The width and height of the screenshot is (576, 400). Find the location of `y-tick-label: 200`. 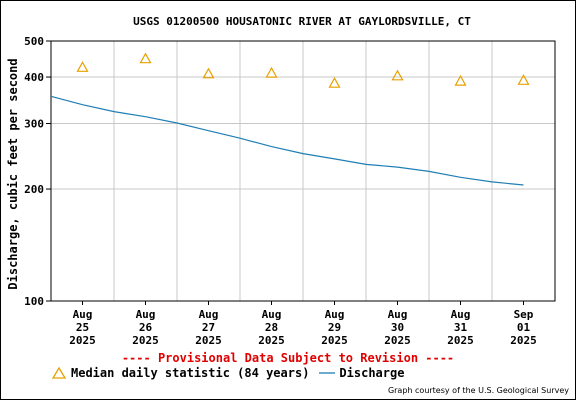

y-tick-label: 200 is located at coordinates (34, 189).